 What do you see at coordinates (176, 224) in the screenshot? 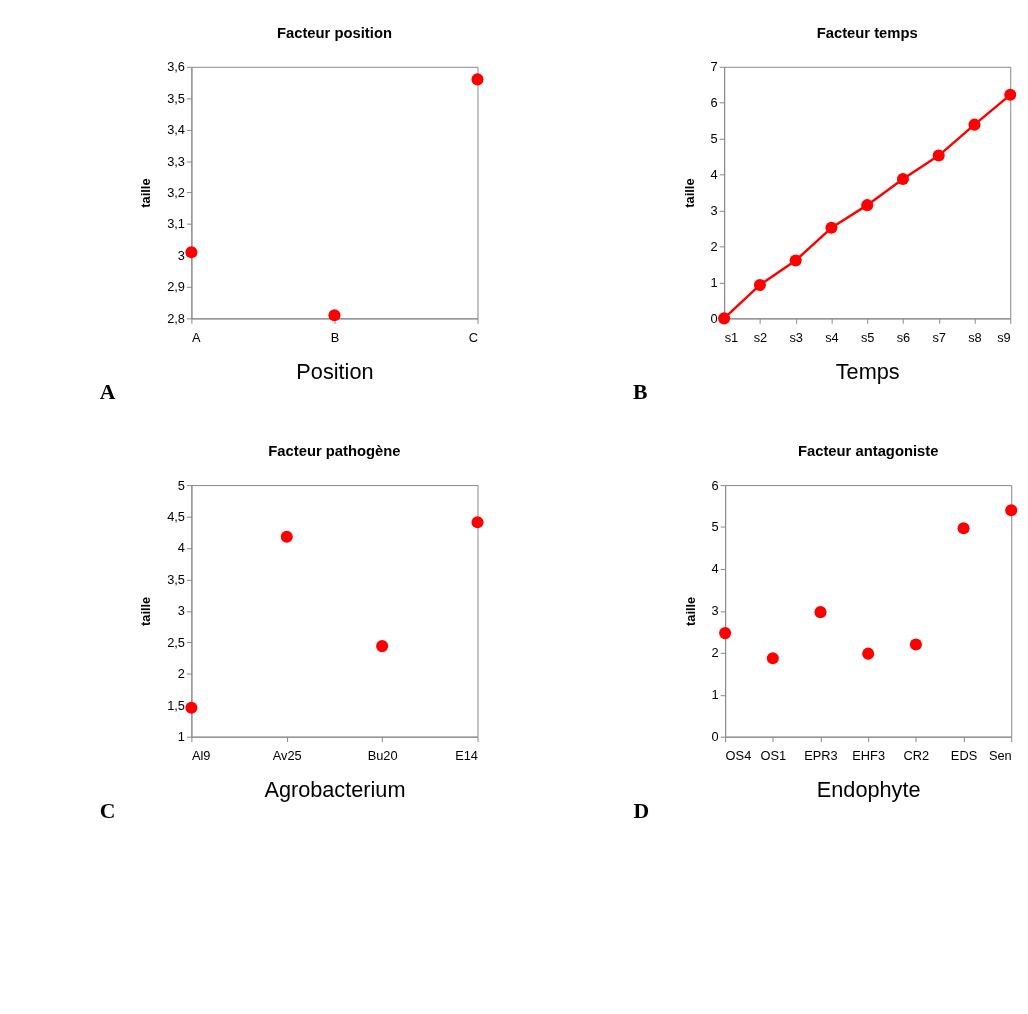
I see `y-tick-label: 3,1` at bounding box center [176, 224].